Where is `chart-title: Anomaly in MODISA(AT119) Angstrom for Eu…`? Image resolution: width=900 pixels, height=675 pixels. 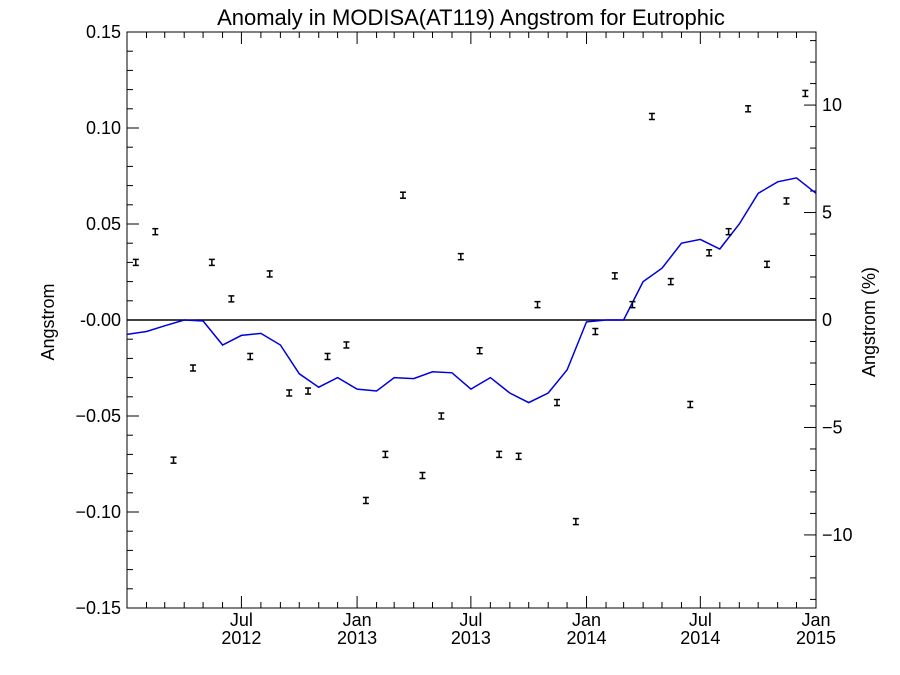 chart-title: Anomaly in MODISA(AT119) Angstrom for Eu… is located at coordinates (471, 17).